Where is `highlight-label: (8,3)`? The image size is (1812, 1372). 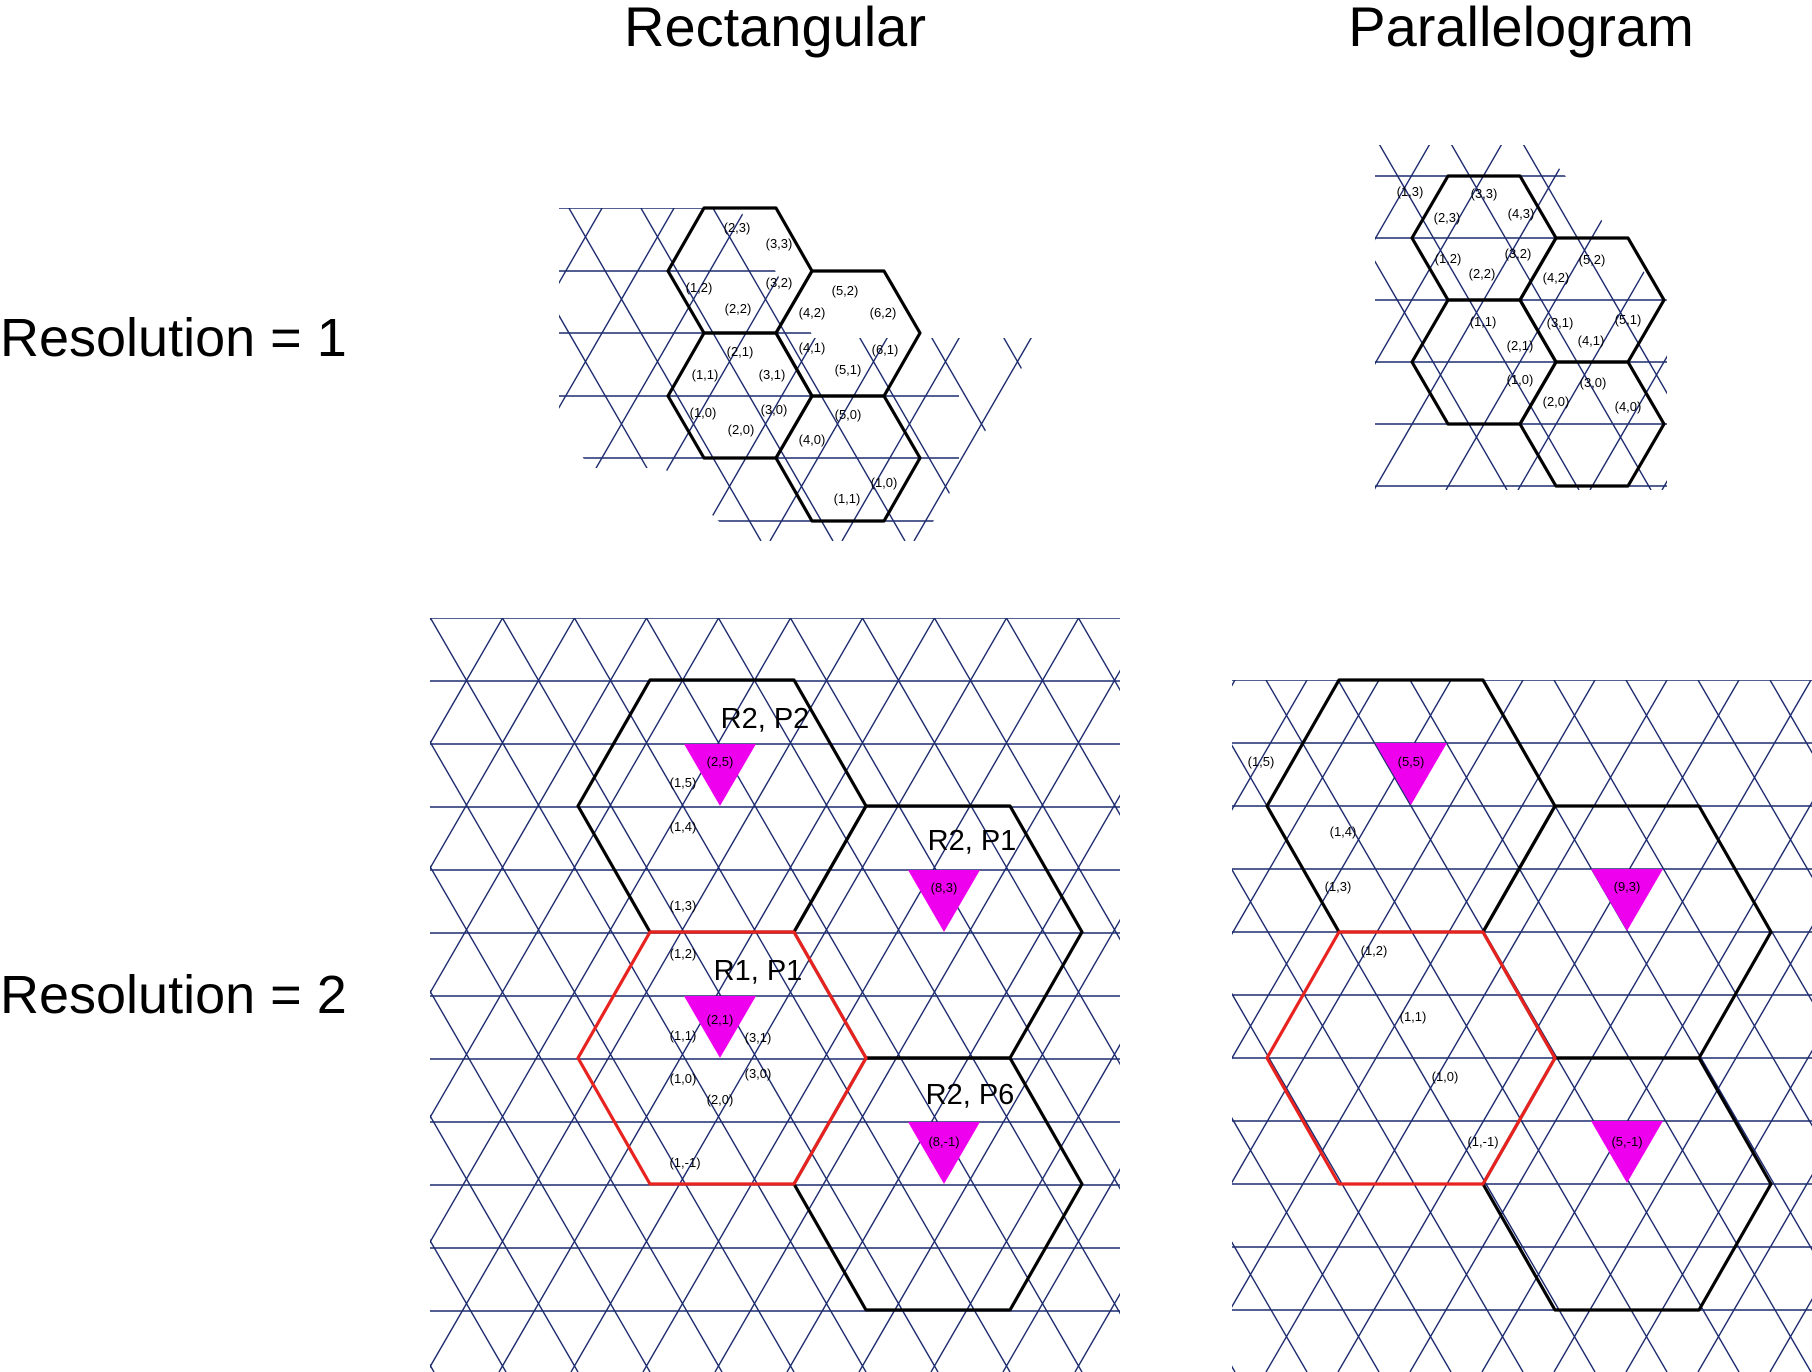 highlight-label: (8,3) is located at coordinates (944, 887).